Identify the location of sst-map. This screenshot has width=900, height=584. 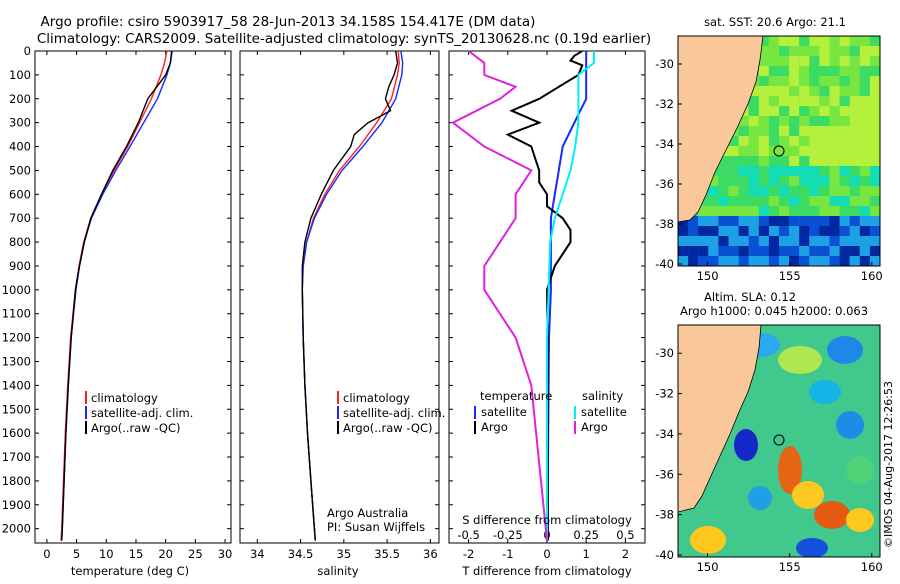
(779, 151).